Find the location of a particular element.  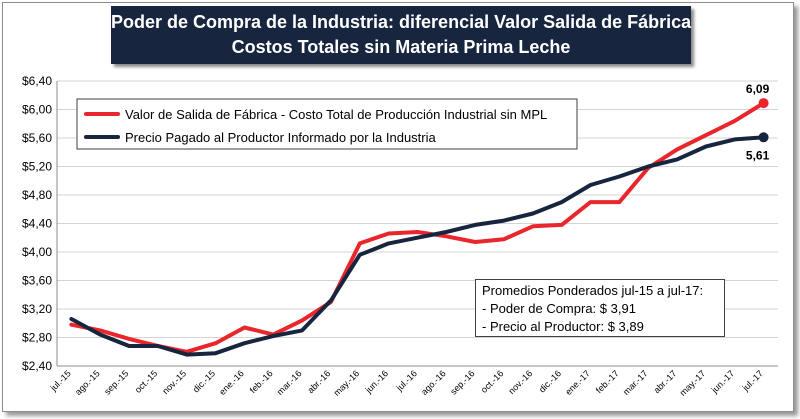

annotation-producer-price: - Precio al Productor: $ 3,89 is located at coordinates (563, 326).